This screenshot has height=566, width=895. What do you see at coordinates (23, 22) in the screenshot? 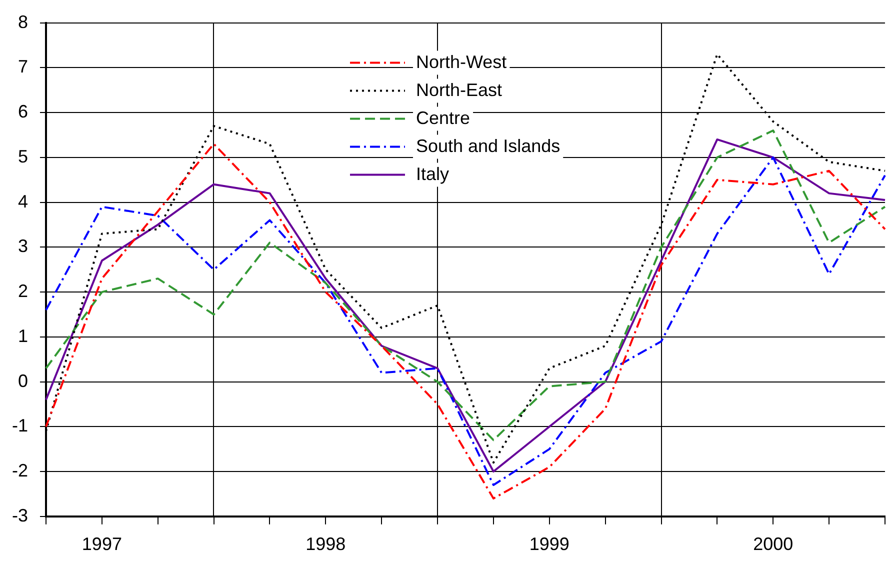
I see `y-tick-label: 8` at bounding box center [23, 22].